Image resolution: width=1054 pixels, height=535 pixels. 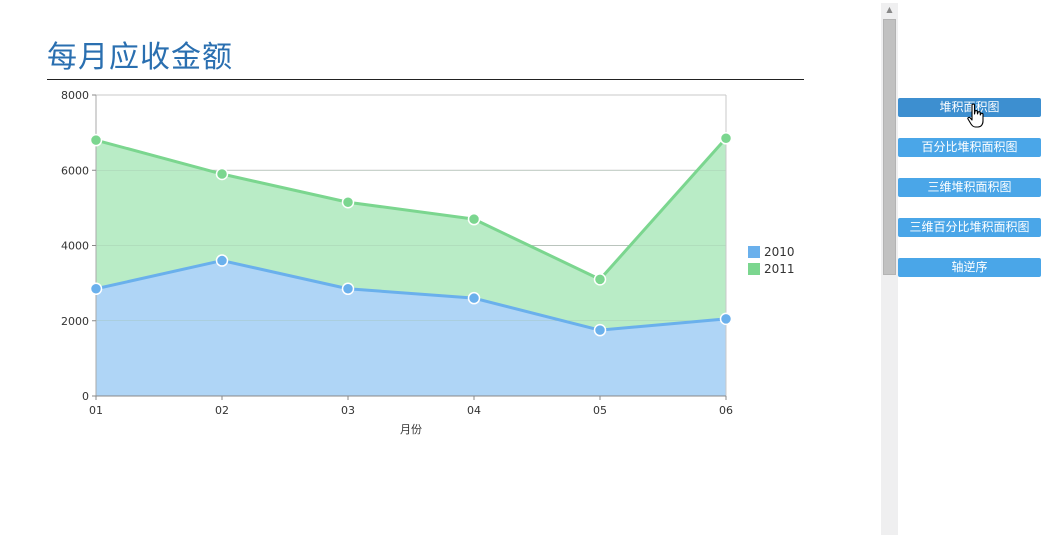 I want to click on y-tick-label: 6000, so click(x=75, y=170).